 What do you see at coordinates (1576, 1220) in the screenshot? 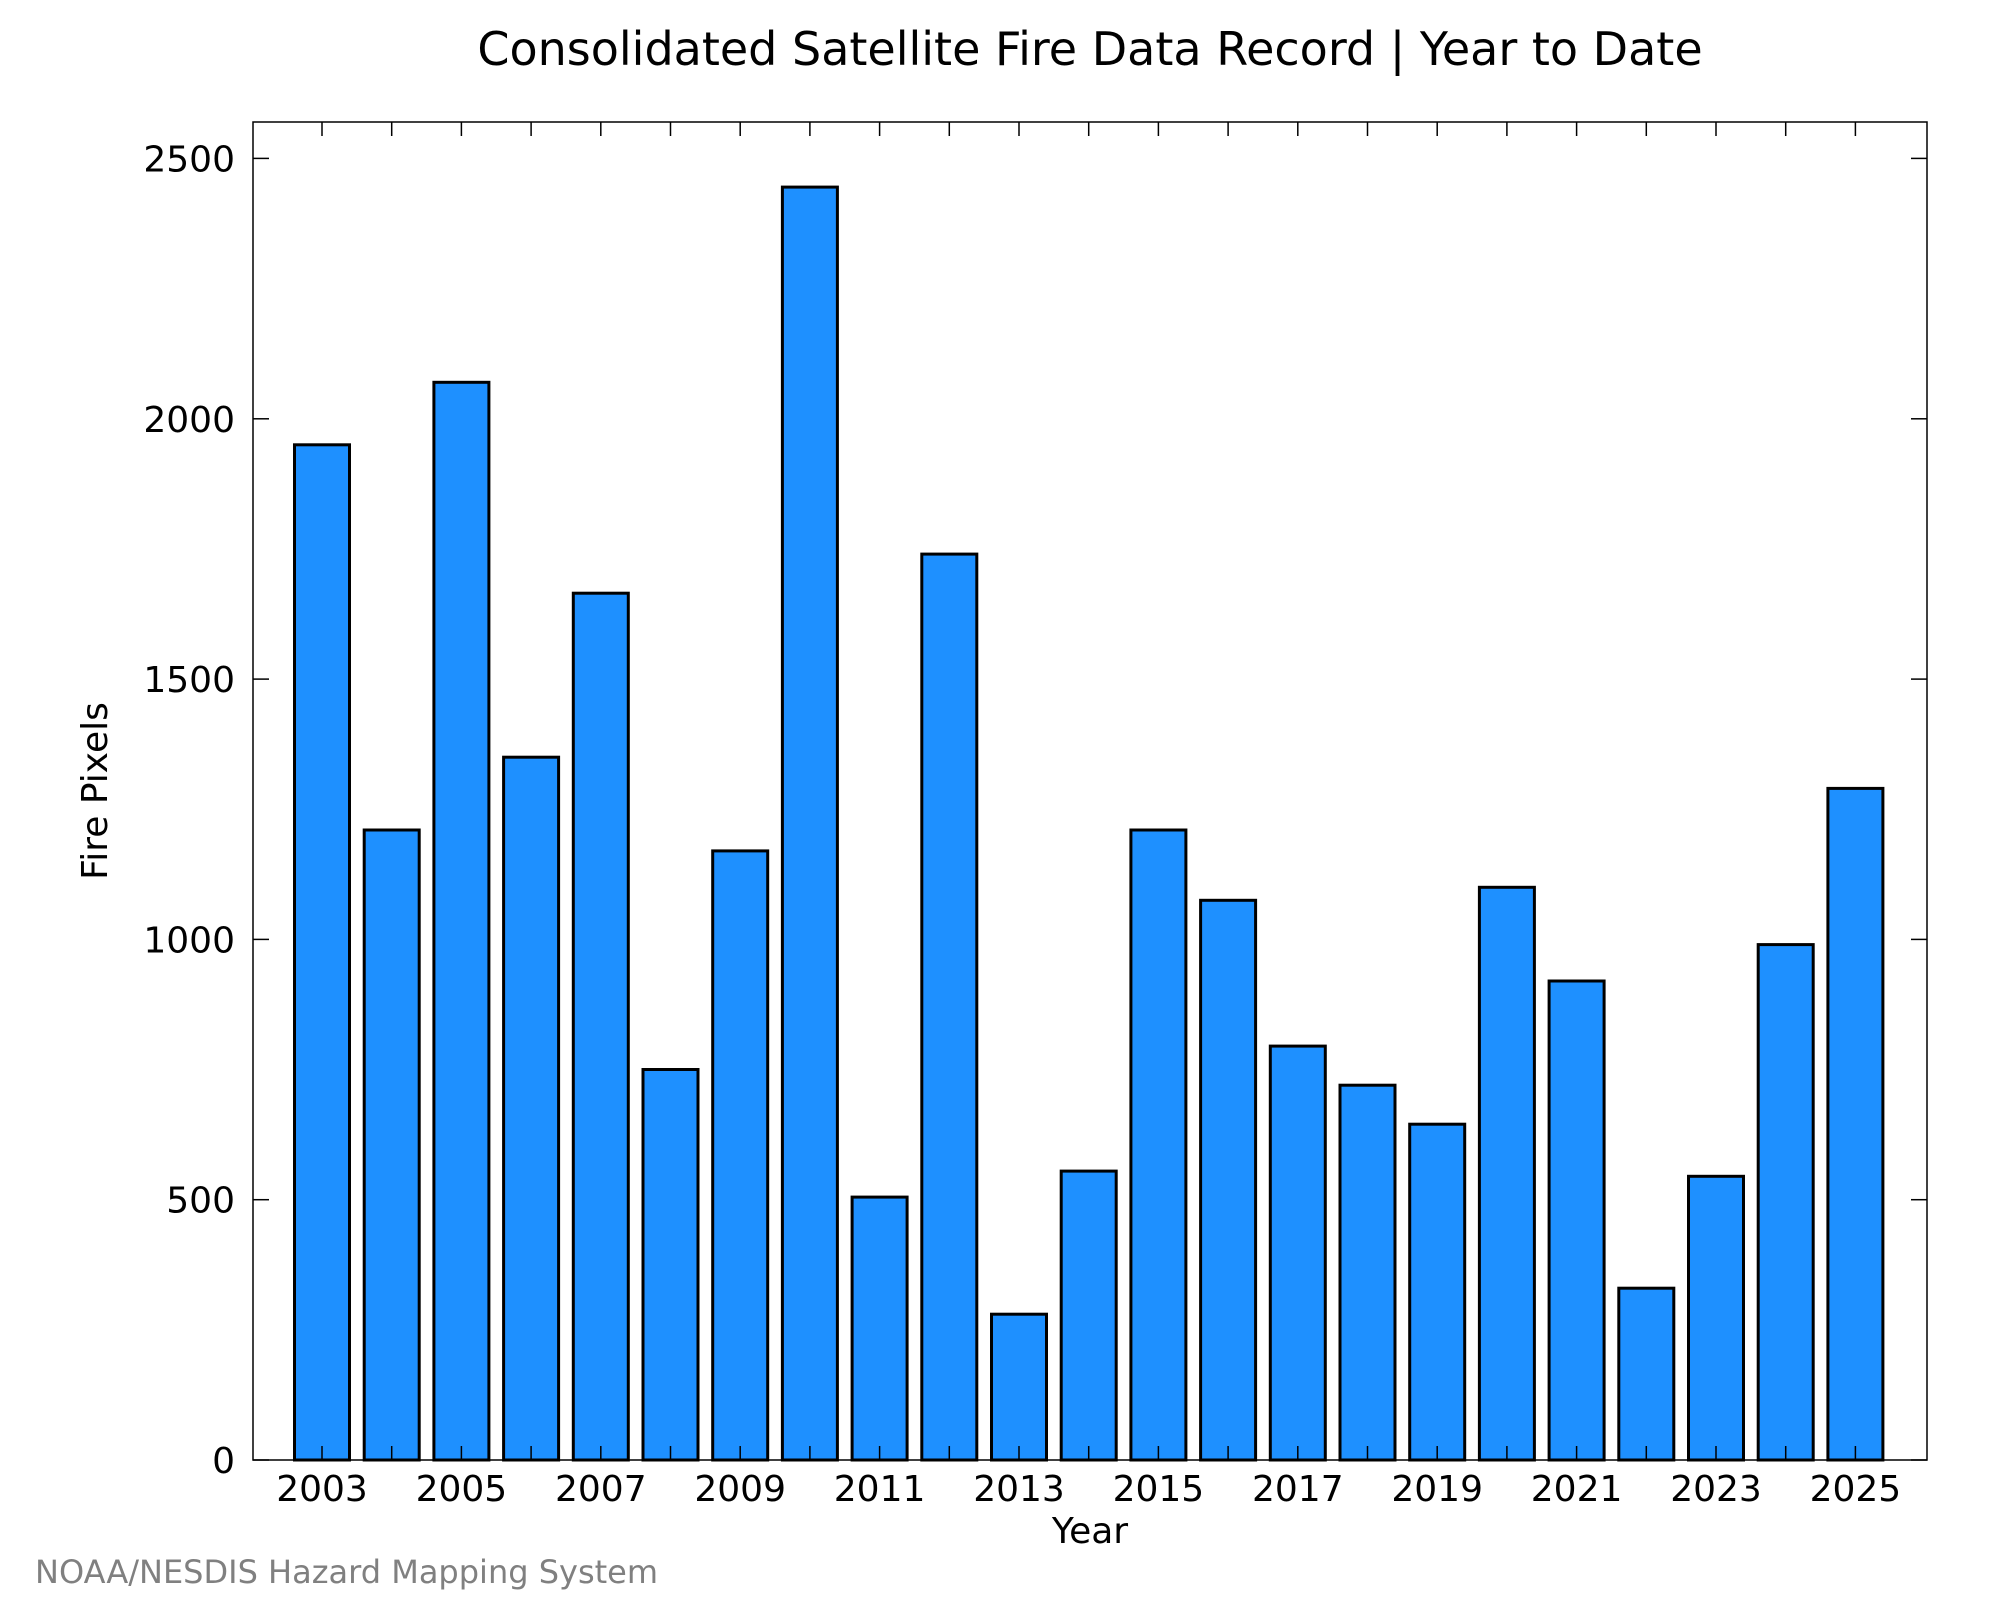
I see `bar-2021` at bounding box center [1576, 1220].